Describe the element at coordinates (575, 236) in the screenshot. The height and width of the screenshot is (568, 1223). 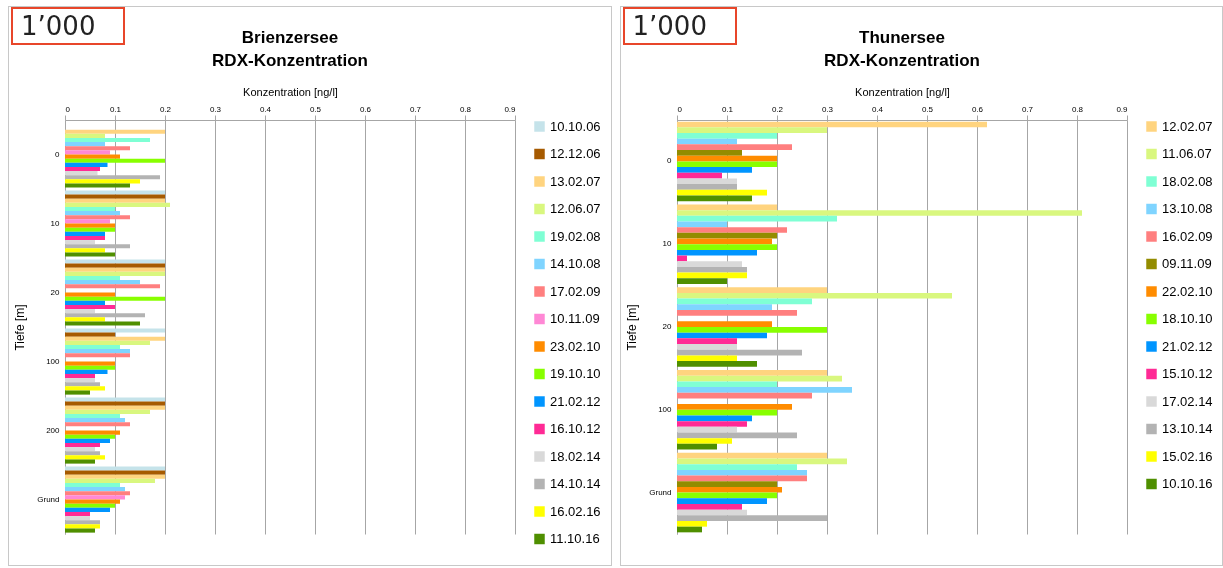
I see `legend-label: 19.02.08` at that location.